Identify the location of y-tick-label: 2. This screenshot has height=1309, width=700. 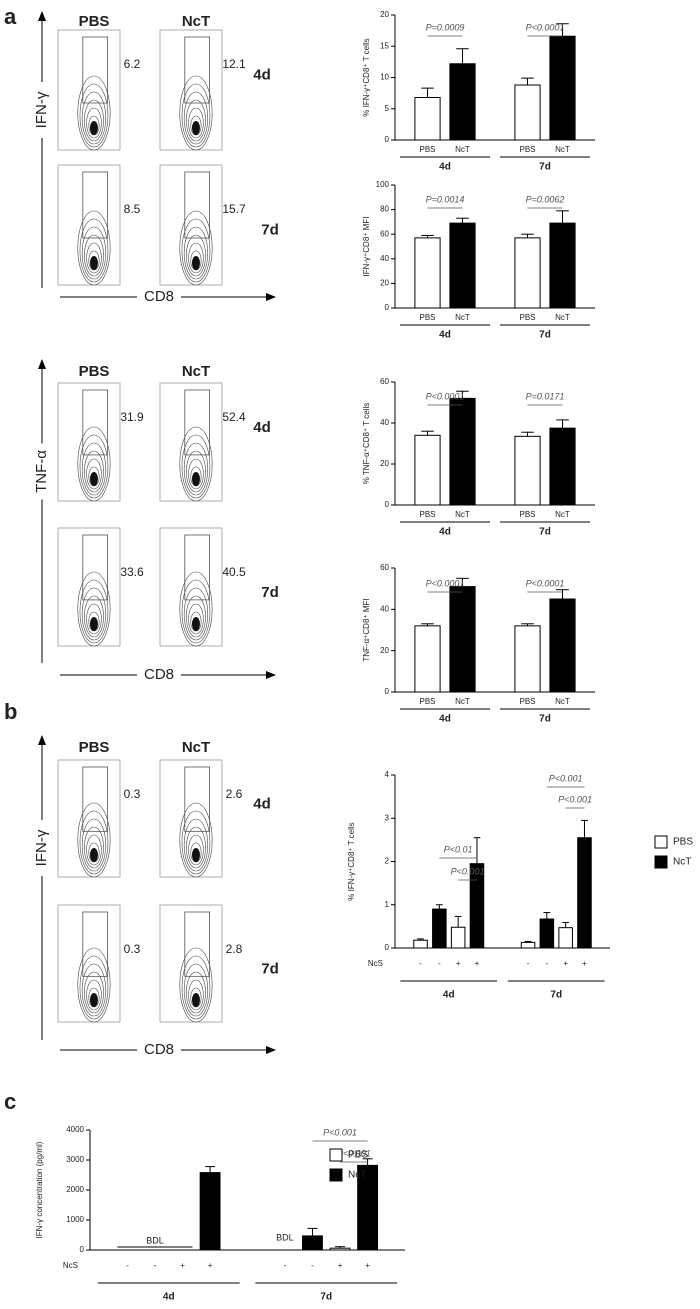
(387, 861).